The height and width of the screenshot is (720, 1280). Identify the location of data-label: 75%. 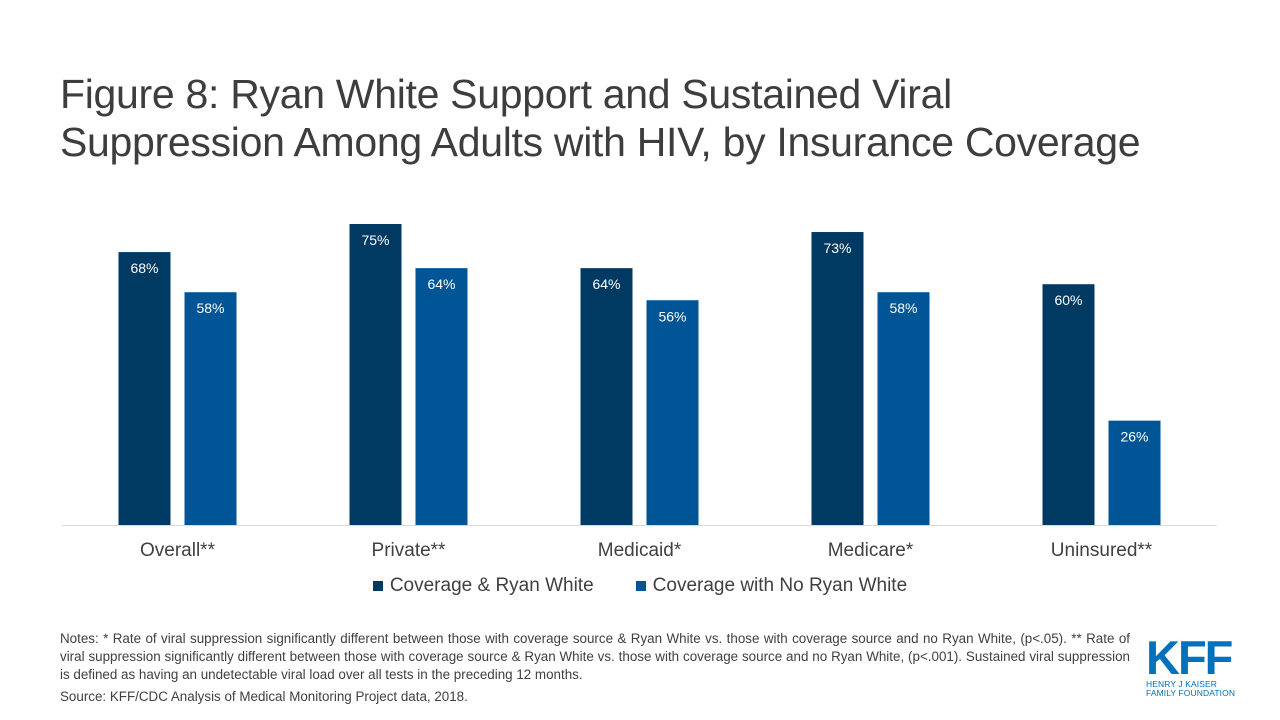
(375, 240).